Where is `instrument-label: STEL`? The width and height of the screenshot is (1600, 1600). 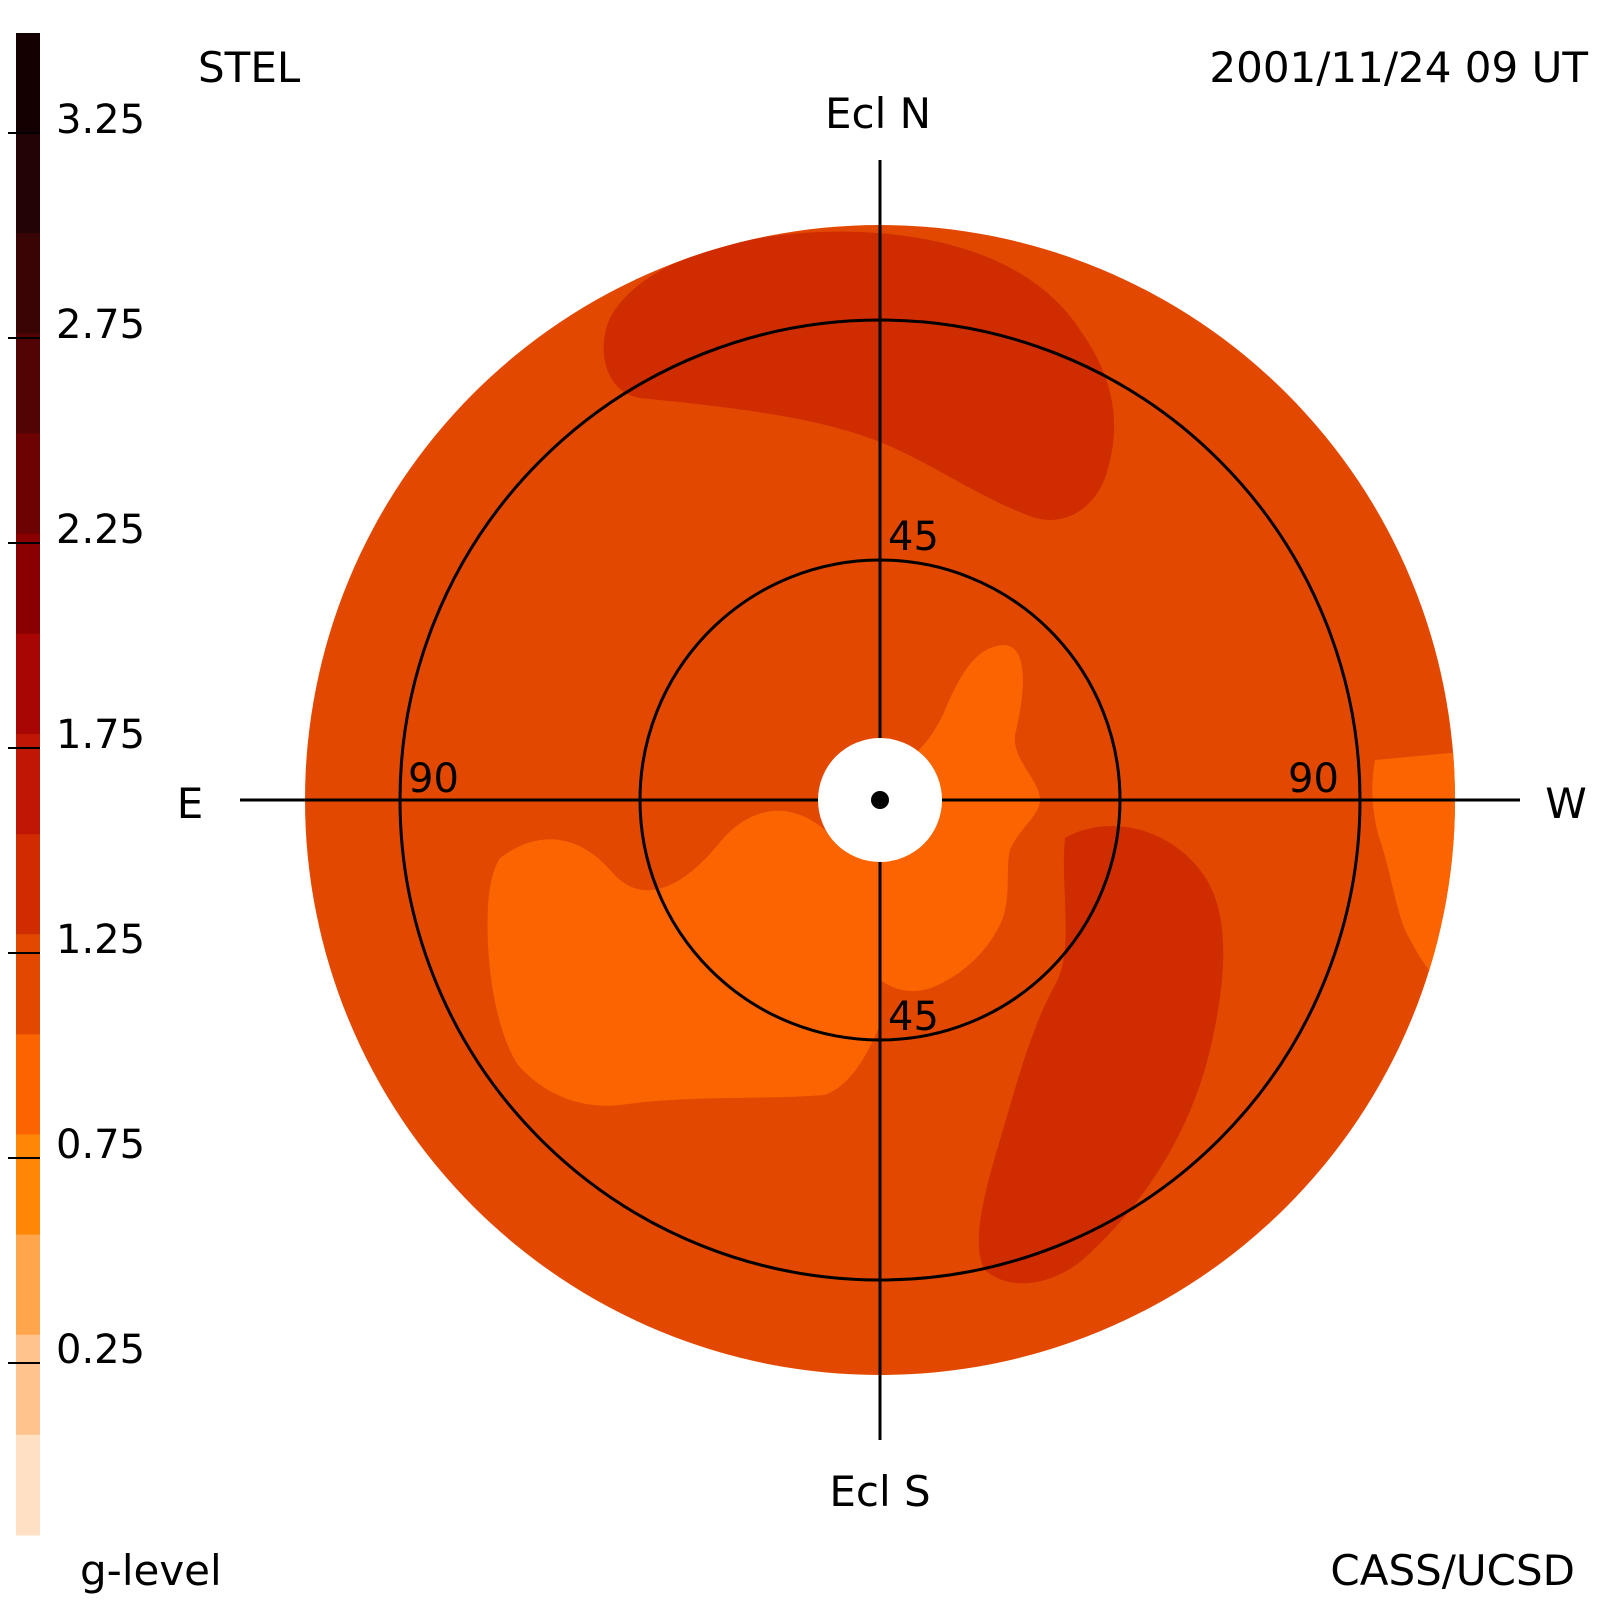
instrument-label: STEL is located at coordinates (249, 67).